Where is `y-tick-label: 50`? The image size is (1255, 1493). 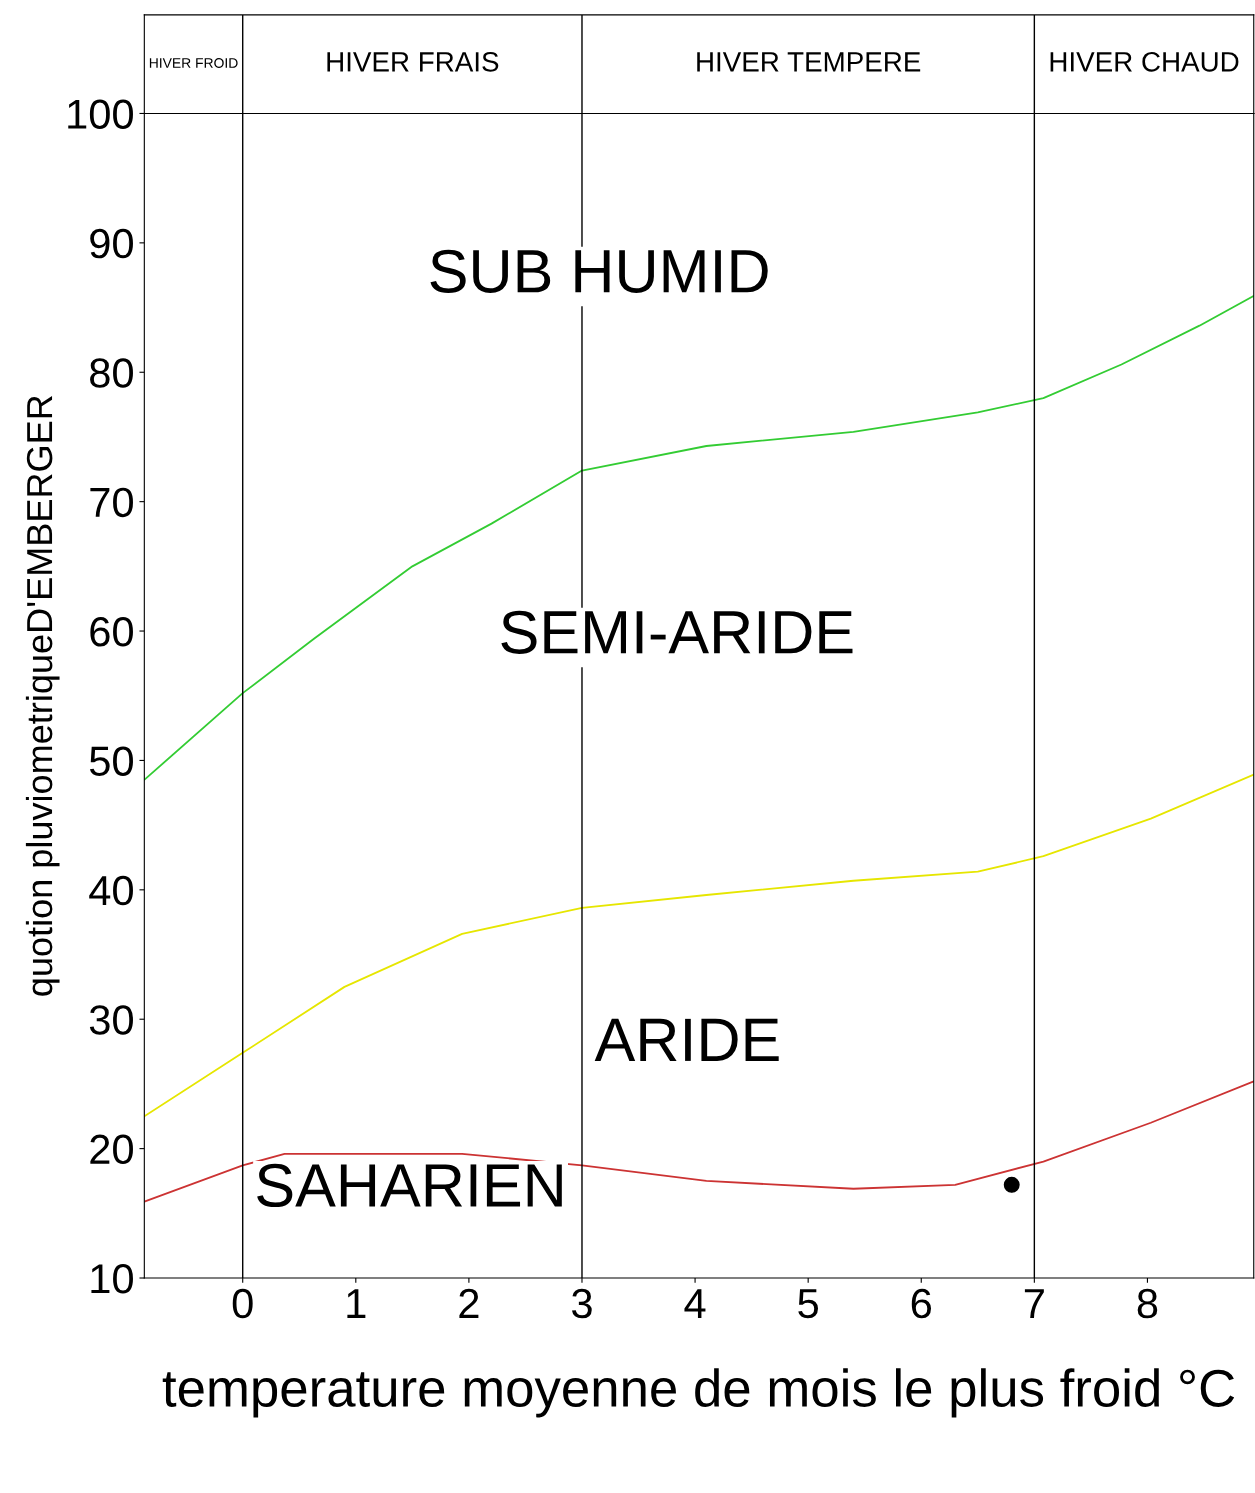
y-tick-label: 50 is located at coordinates (111, 761).